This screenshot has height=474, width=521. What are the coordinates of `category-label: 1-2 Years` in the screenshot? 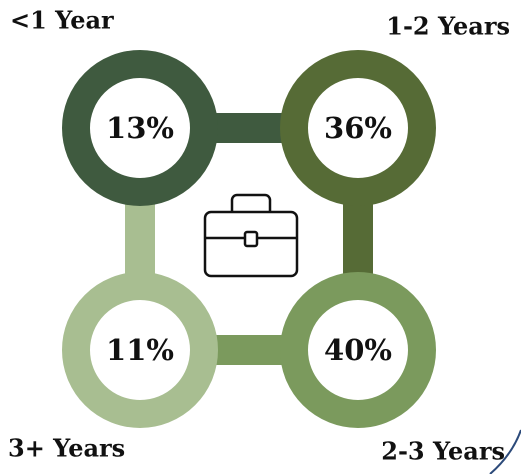 It's located at (448, 26).